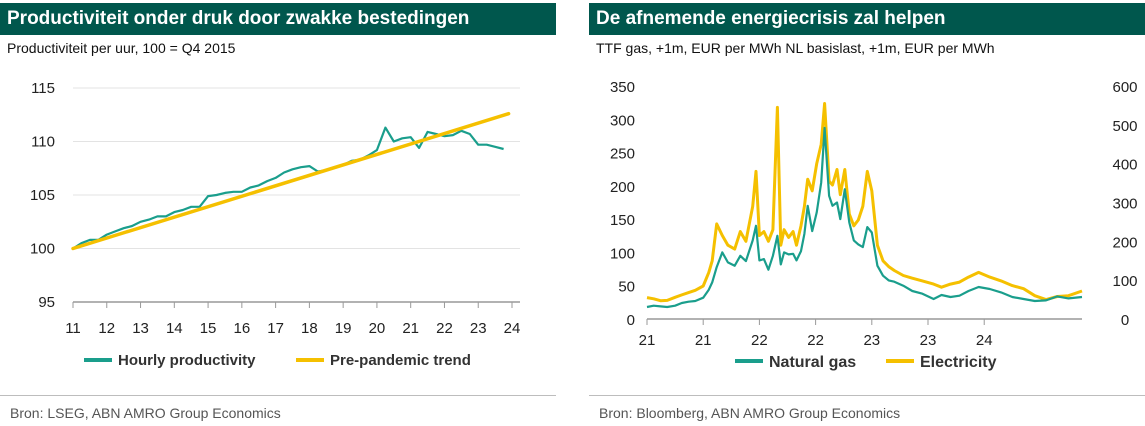  I want to click on x-tick-label: 14, so click(174, 328).